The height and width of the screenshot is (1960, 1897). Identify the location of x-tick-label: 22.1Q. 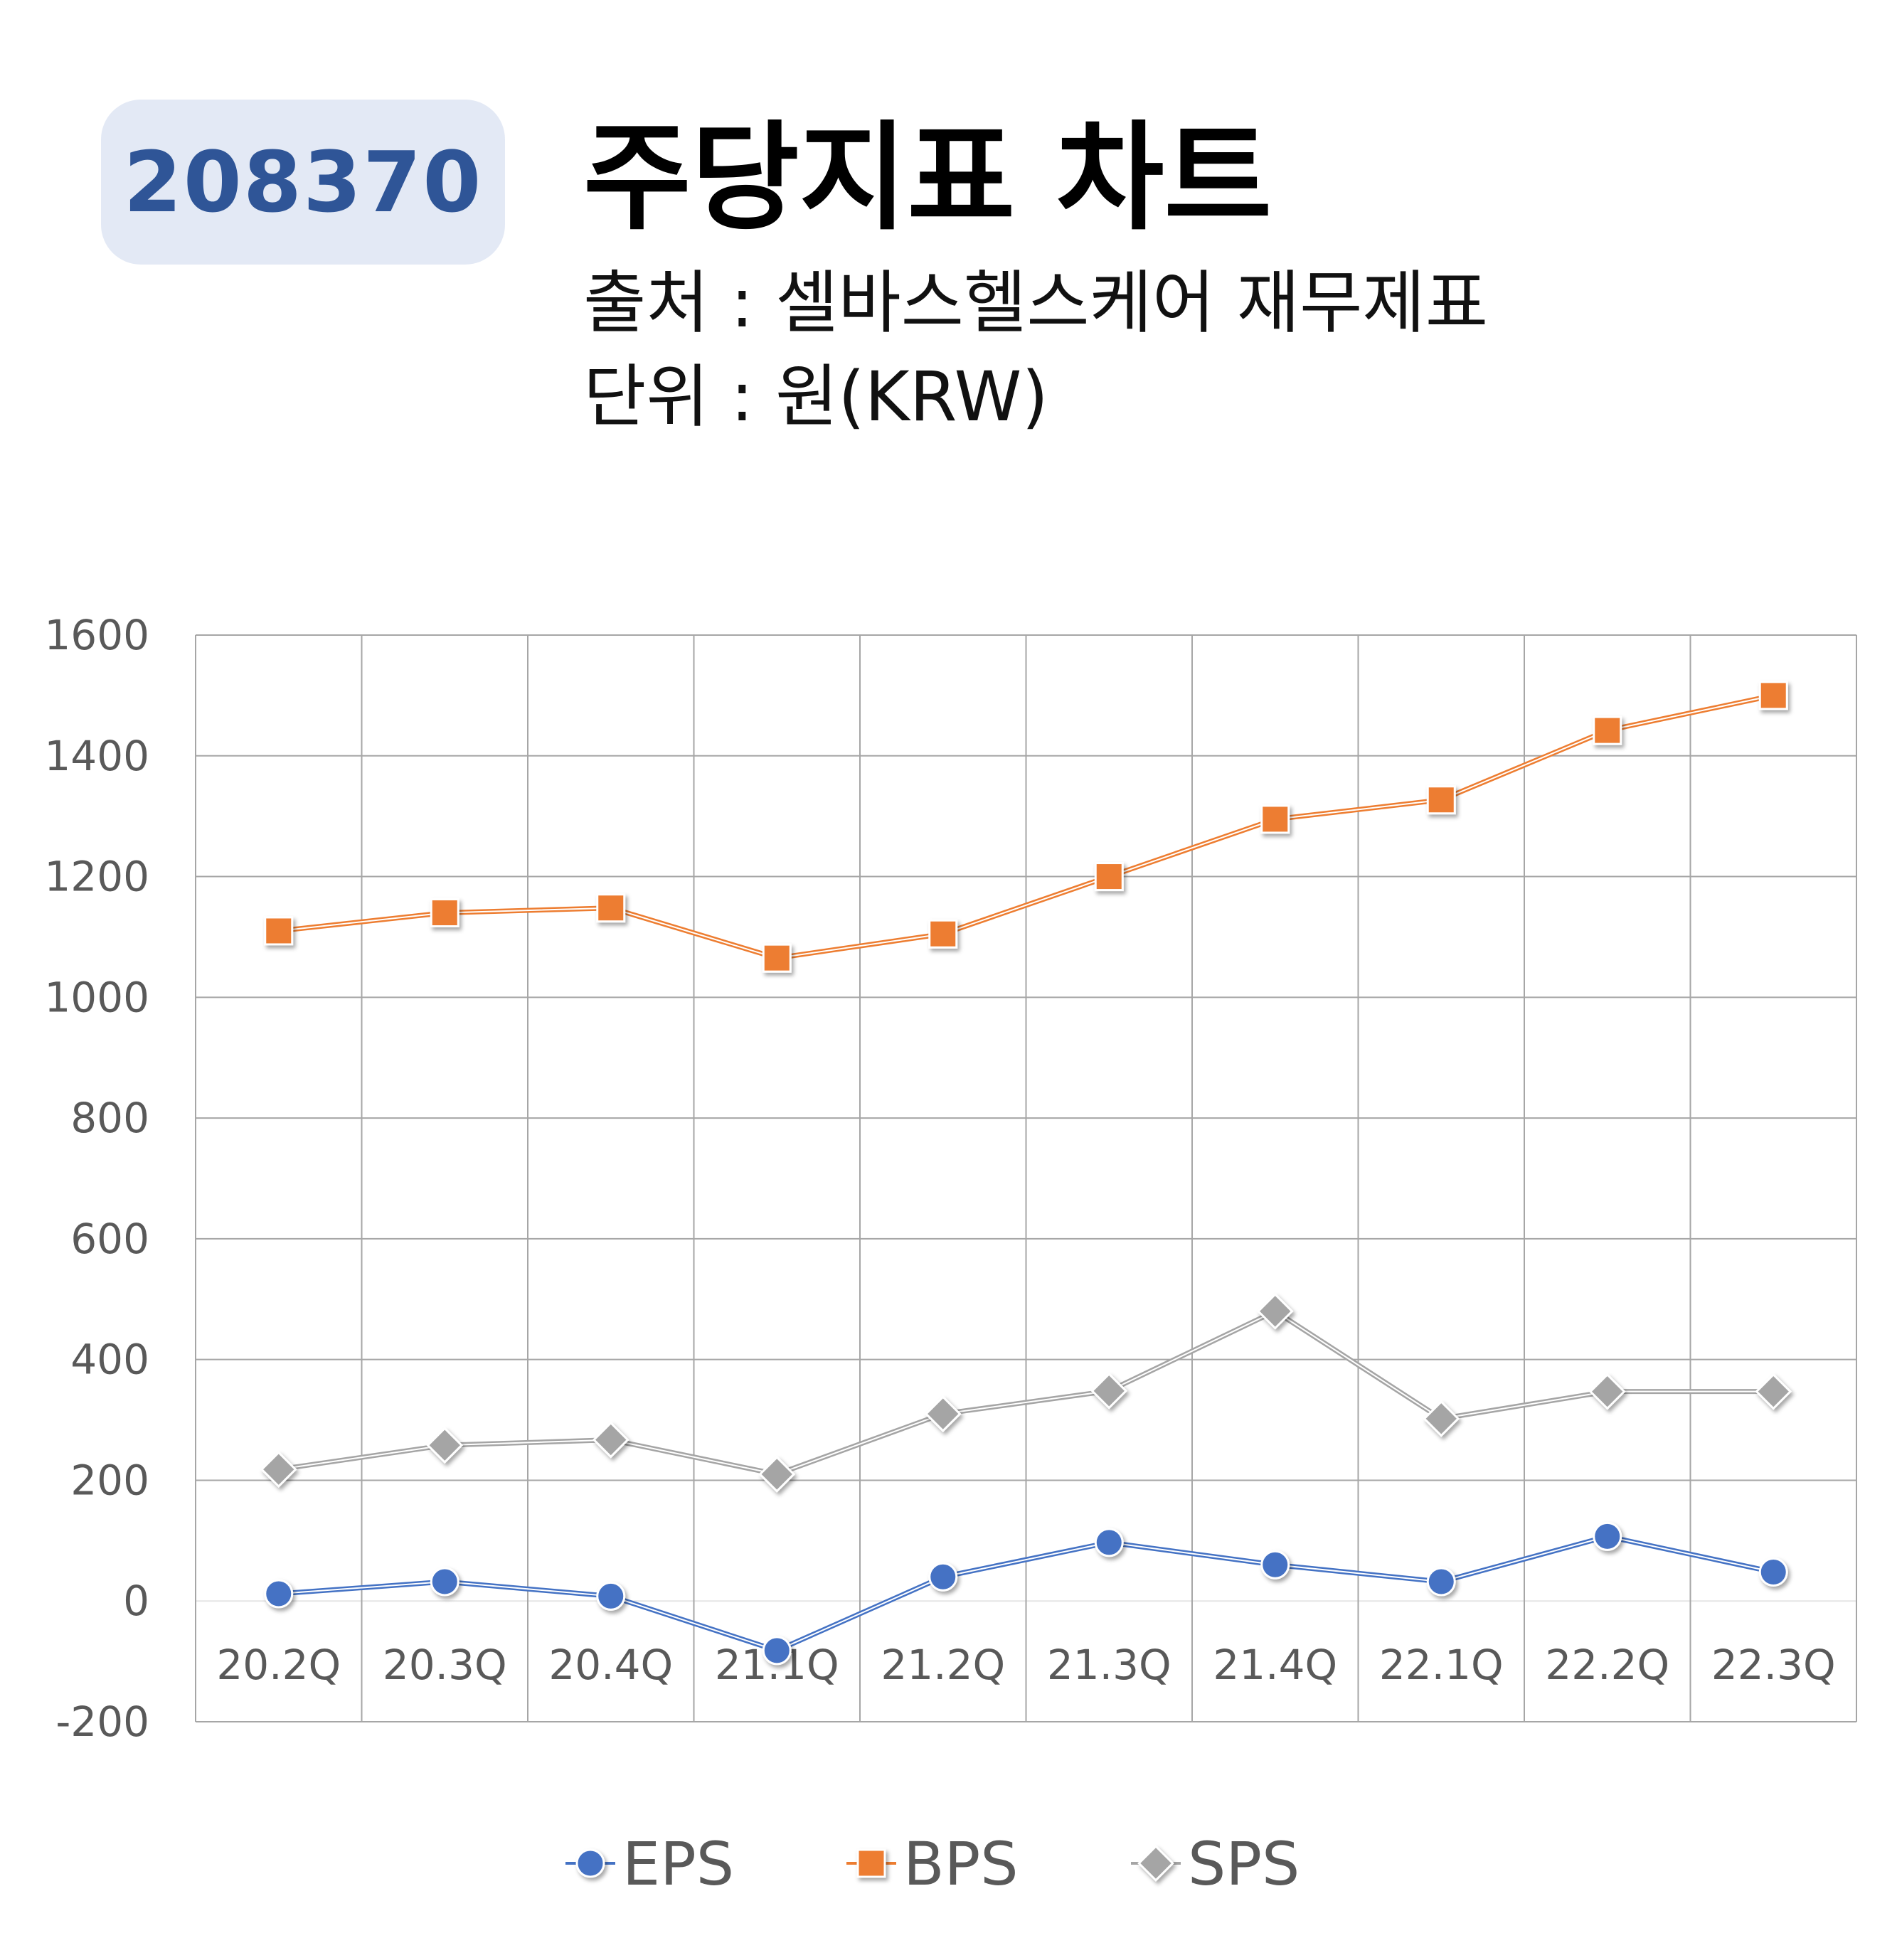
(1442, 1665).